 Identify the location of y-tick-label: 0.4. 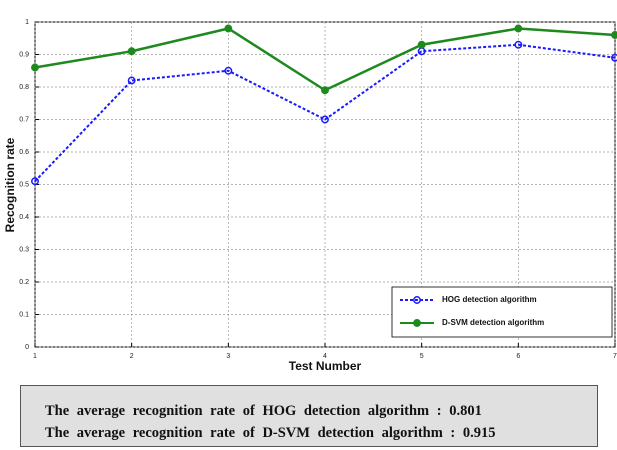
(24, 217).